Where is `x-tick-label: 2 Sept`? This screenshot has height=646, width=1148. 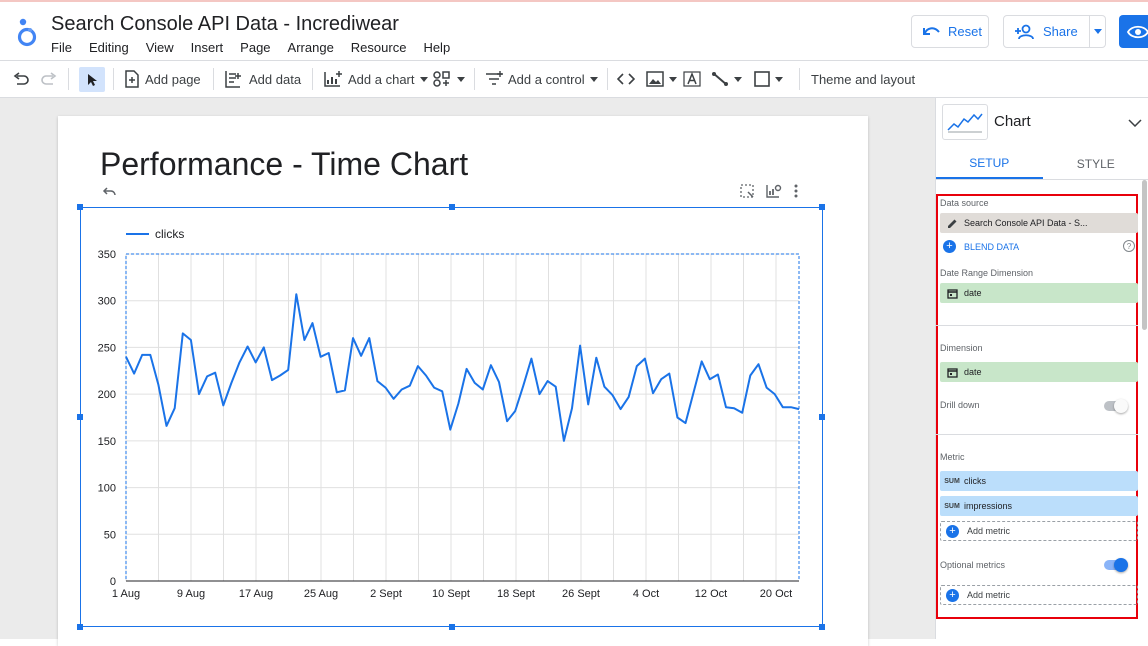 x-tick-label: 2 Sept is located at coordinates (386, 594).